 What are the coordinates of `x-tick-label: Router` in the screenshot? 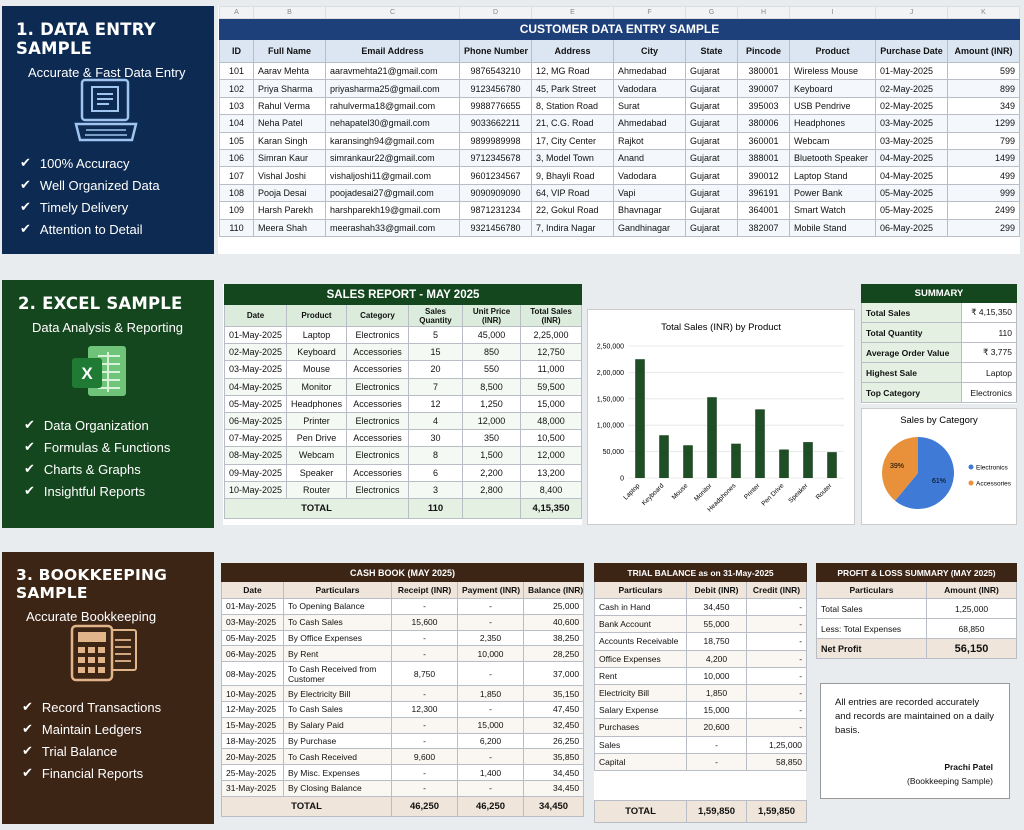 It's located at (824, 491).